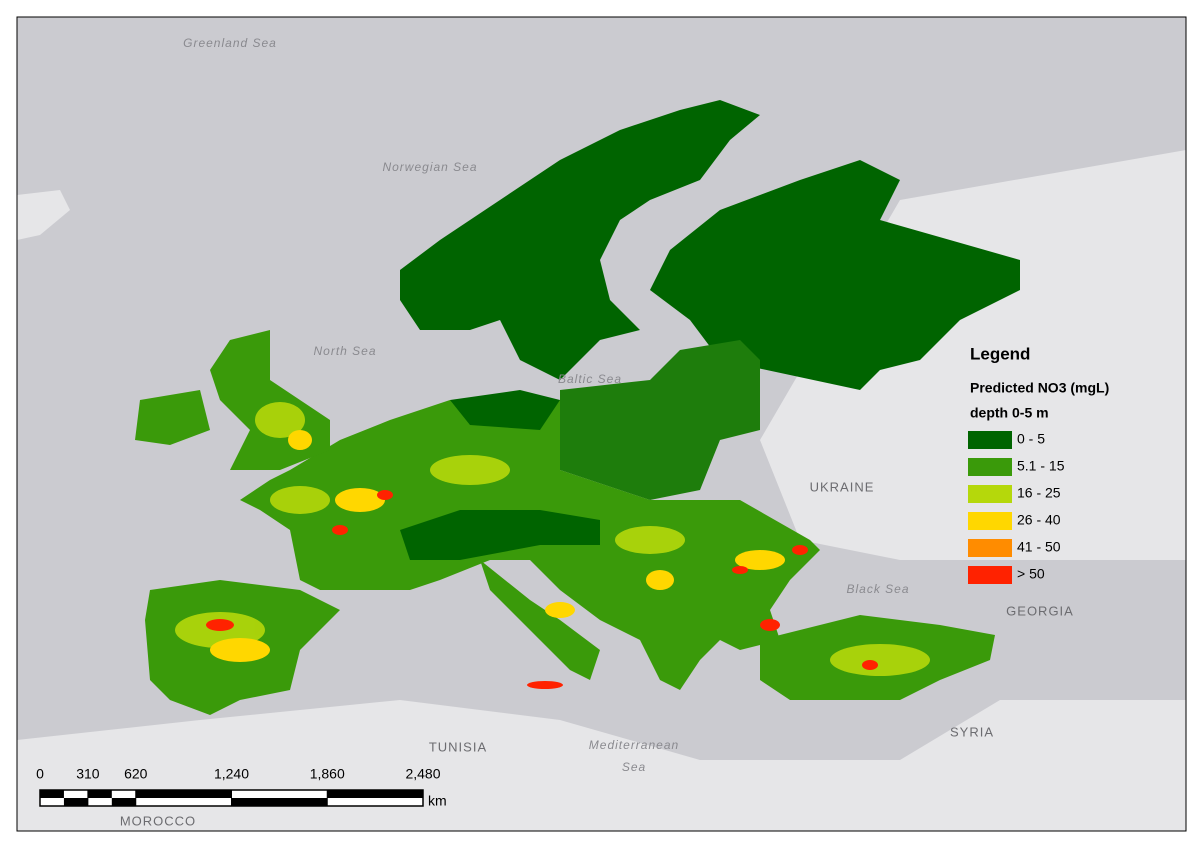  What do you see at coordinates (1039, 493) in the screenshot?
I see `legend-label: 16 - 25` at bounding box center [1039, 493].